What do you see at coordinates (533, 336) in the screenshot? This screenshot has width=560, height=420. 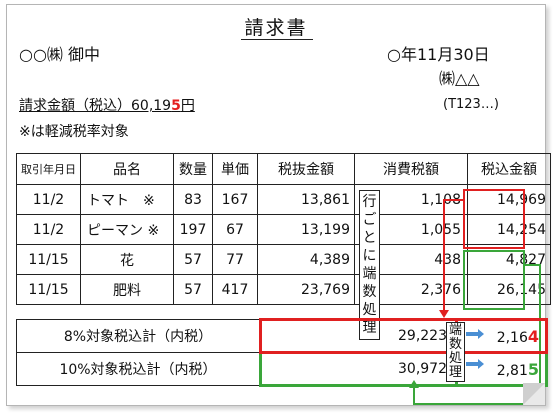 I see `summary-8-tax-highlight: 4` at bounding box center [533, 336].